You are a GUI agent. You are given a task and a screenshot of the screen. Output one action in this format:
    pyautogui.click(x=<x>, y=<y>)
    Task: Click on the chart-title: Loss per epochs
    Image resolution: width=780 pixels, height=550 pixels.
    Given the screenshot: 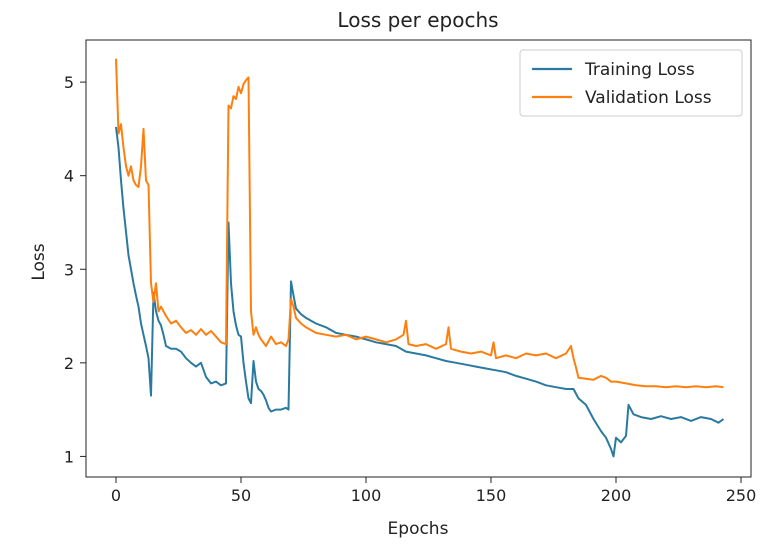 What is the action you would take?
    pyautogui.click(x=417, y=20)
    